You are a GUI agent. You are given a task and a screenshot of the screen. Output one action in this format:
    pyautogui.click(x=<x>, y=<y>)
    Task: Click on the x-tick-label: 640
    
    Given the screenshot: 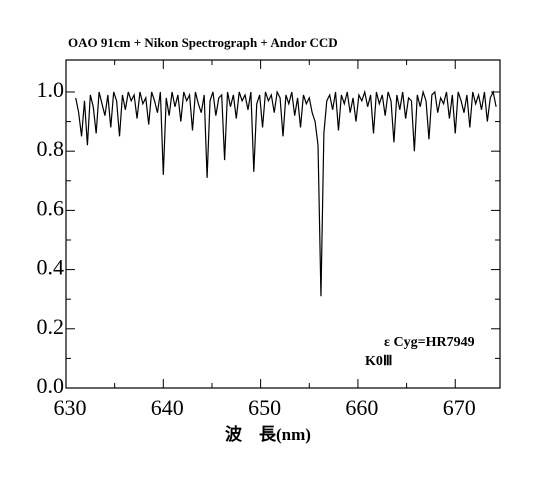 What is the action you would take?
    pyautogui.click(x=167, y=407)
    